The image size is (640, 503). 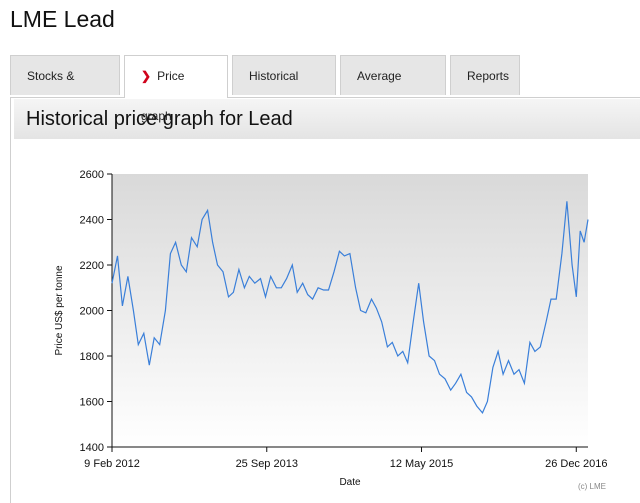 I want to click on x-tick-label: 9 Feb 2012, so click(x=112, y=464).